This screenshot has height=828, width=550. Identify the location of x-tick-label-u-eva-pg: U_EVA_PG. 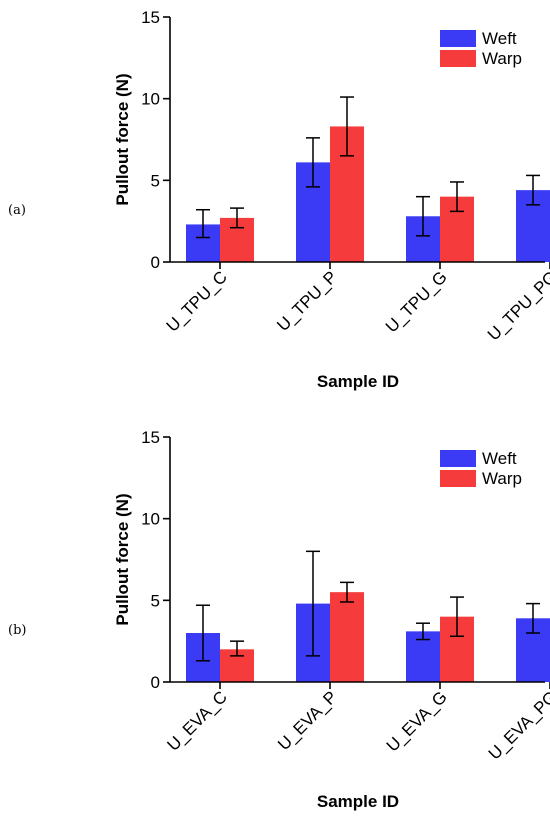
(517, 725).